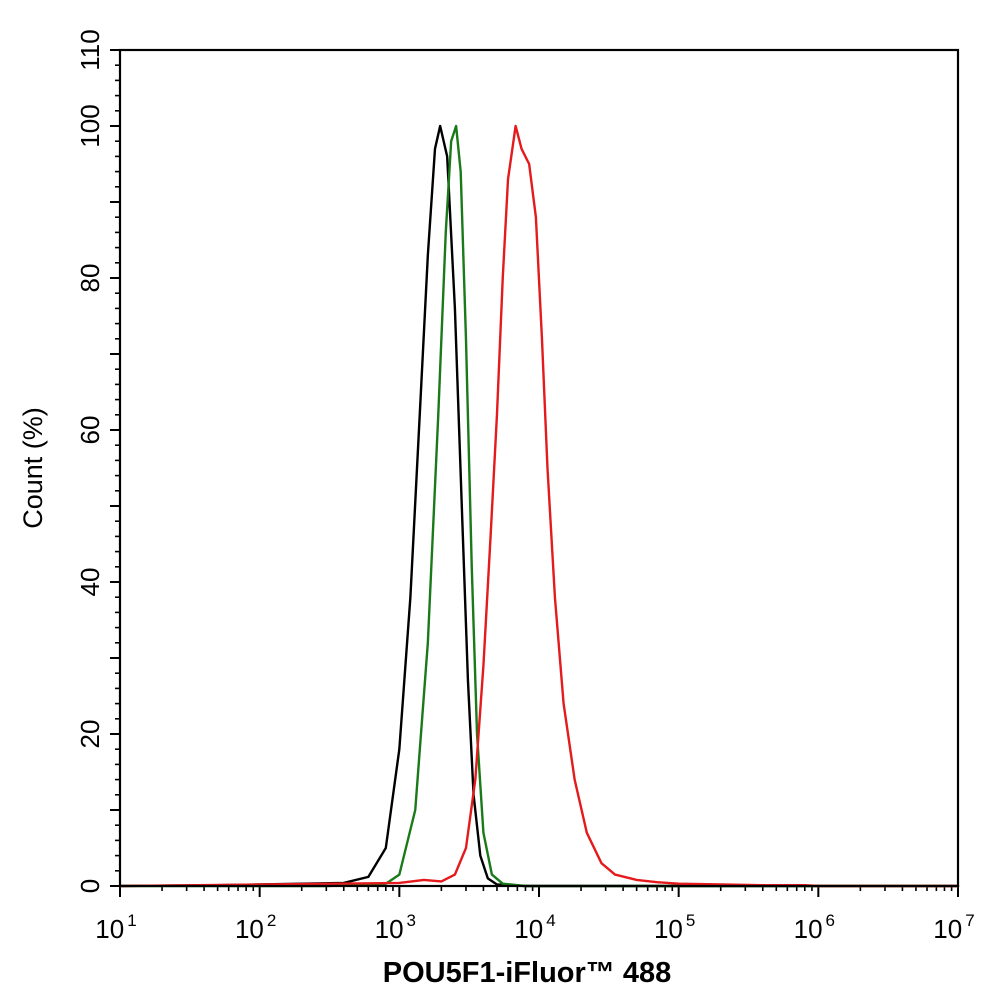 Image resolution: width=994 pixels, height=1002 pixels. I want to click on x-tick-label: 10 6, so click(814, 927).